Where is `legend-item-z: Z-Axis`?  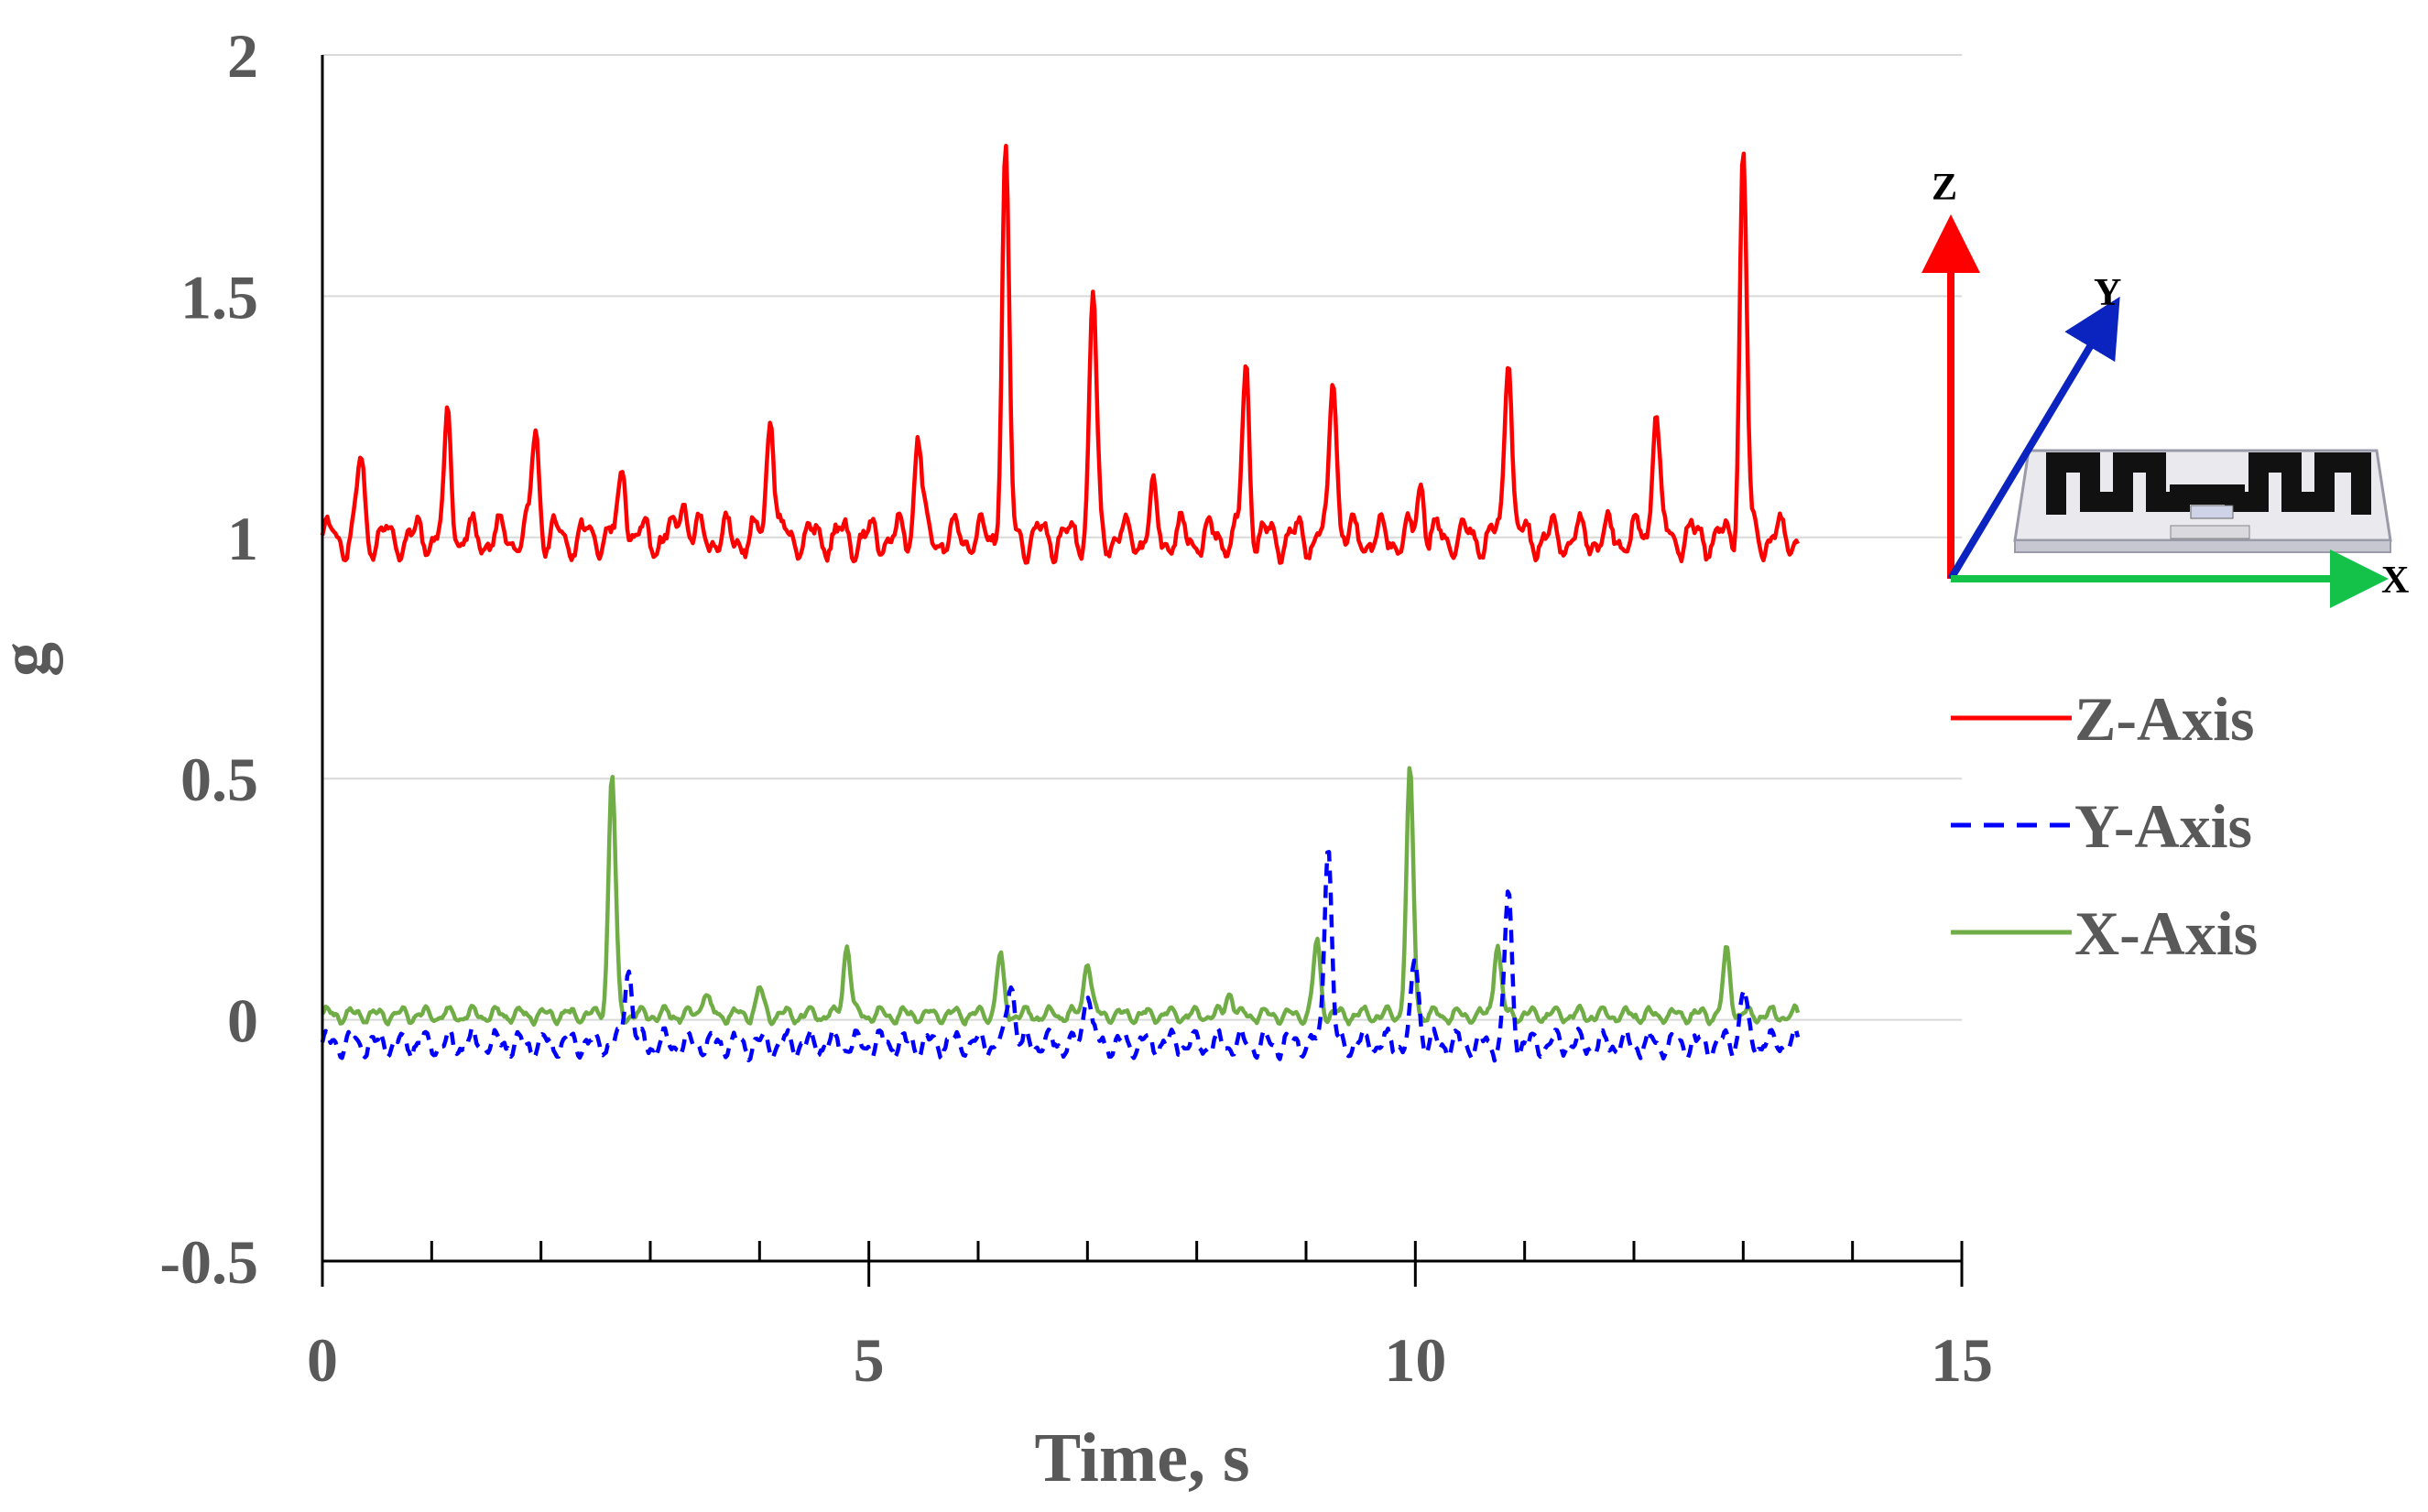 legend-item-z: Z-Axis is located at coordinates (2103, 719).